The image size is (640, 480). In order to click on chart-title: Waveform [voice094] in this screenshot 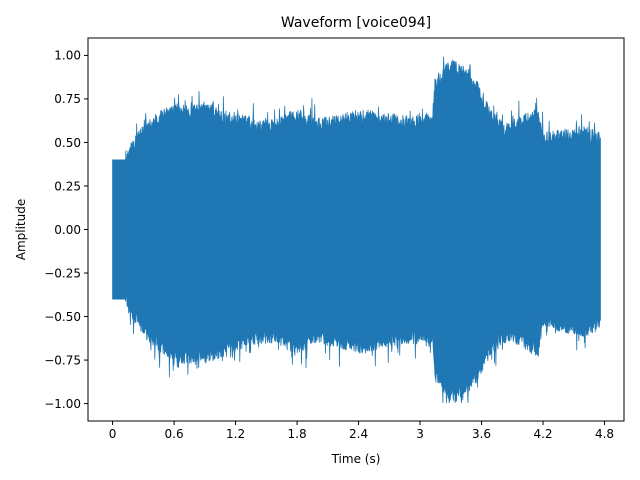, I will do `click(356, 23)`.